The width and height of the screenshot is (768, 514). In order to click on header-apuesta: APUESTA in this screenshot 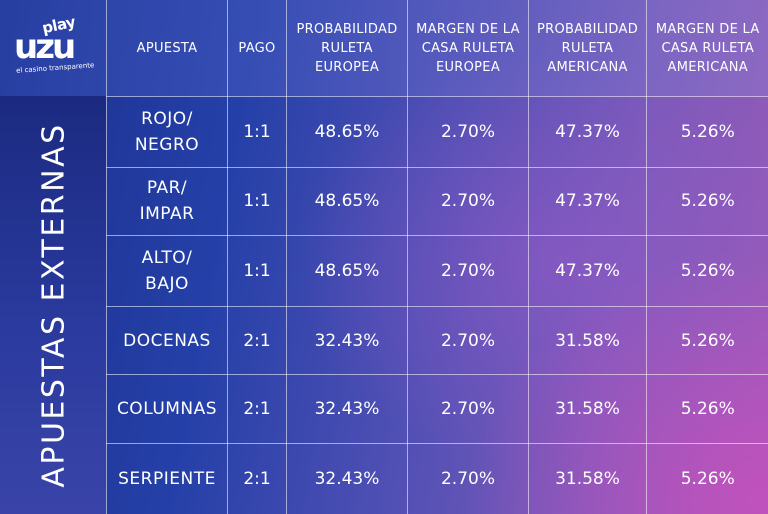, I will do `click(167, 48)`.